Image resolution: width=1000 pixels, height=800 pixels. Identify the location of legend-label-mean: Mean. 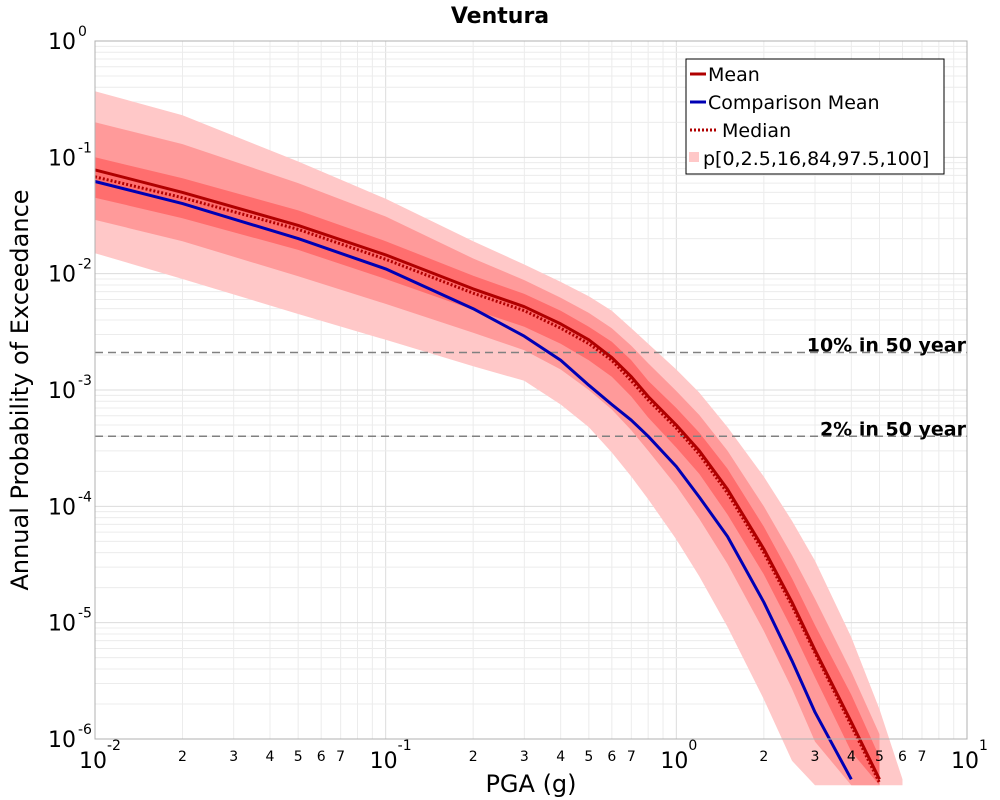
(734, 75).